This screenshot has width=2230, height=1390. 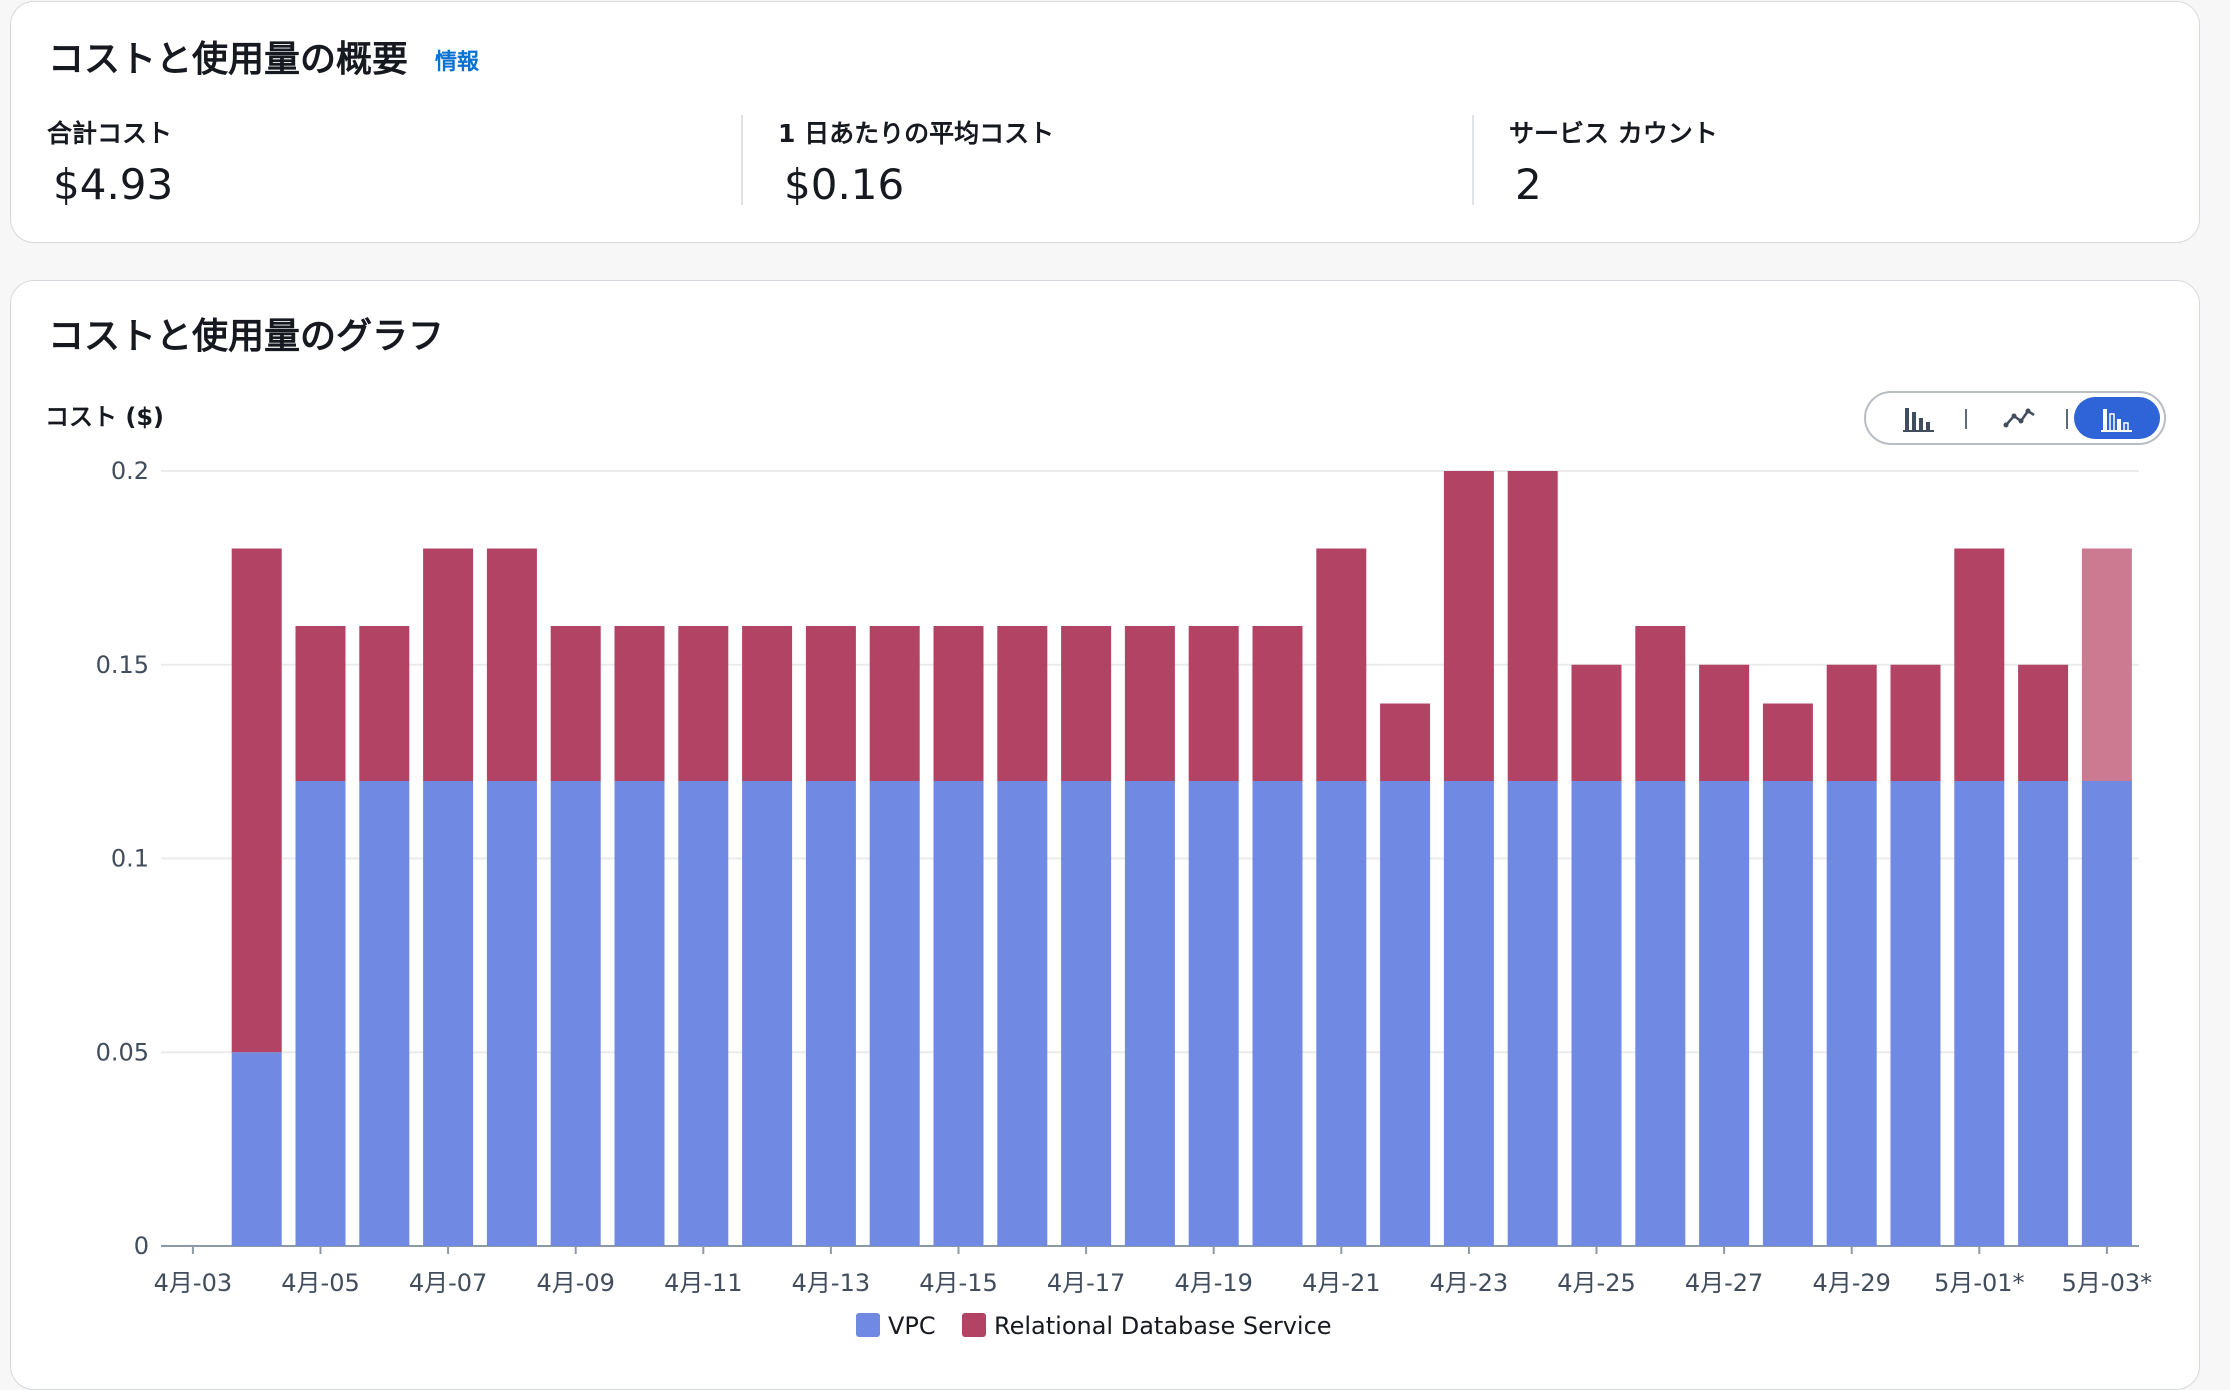 I want to click on metric-label: 1 日あたりの平均コスト, so click(x=916, y=133).